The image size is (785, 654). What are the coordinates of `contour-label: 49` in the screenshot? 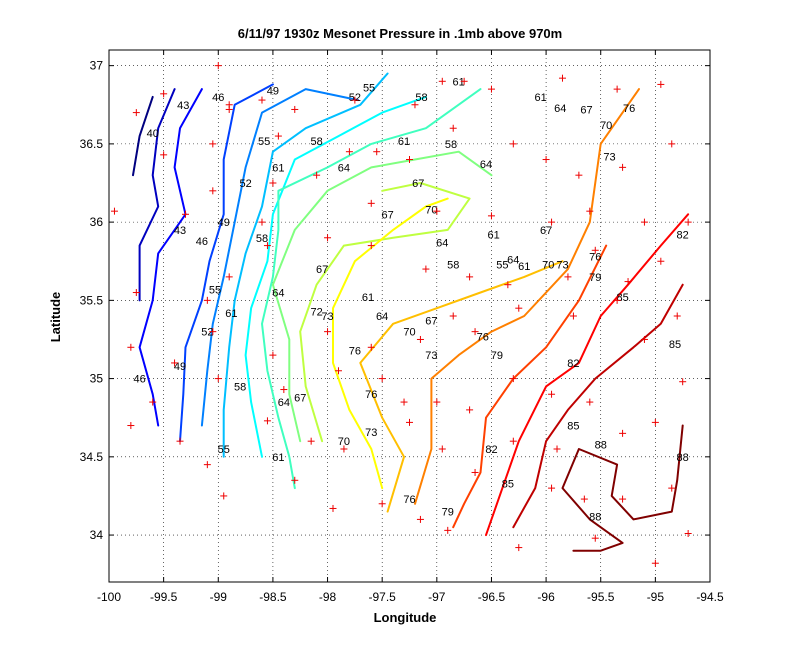 It's located at (224, 223).